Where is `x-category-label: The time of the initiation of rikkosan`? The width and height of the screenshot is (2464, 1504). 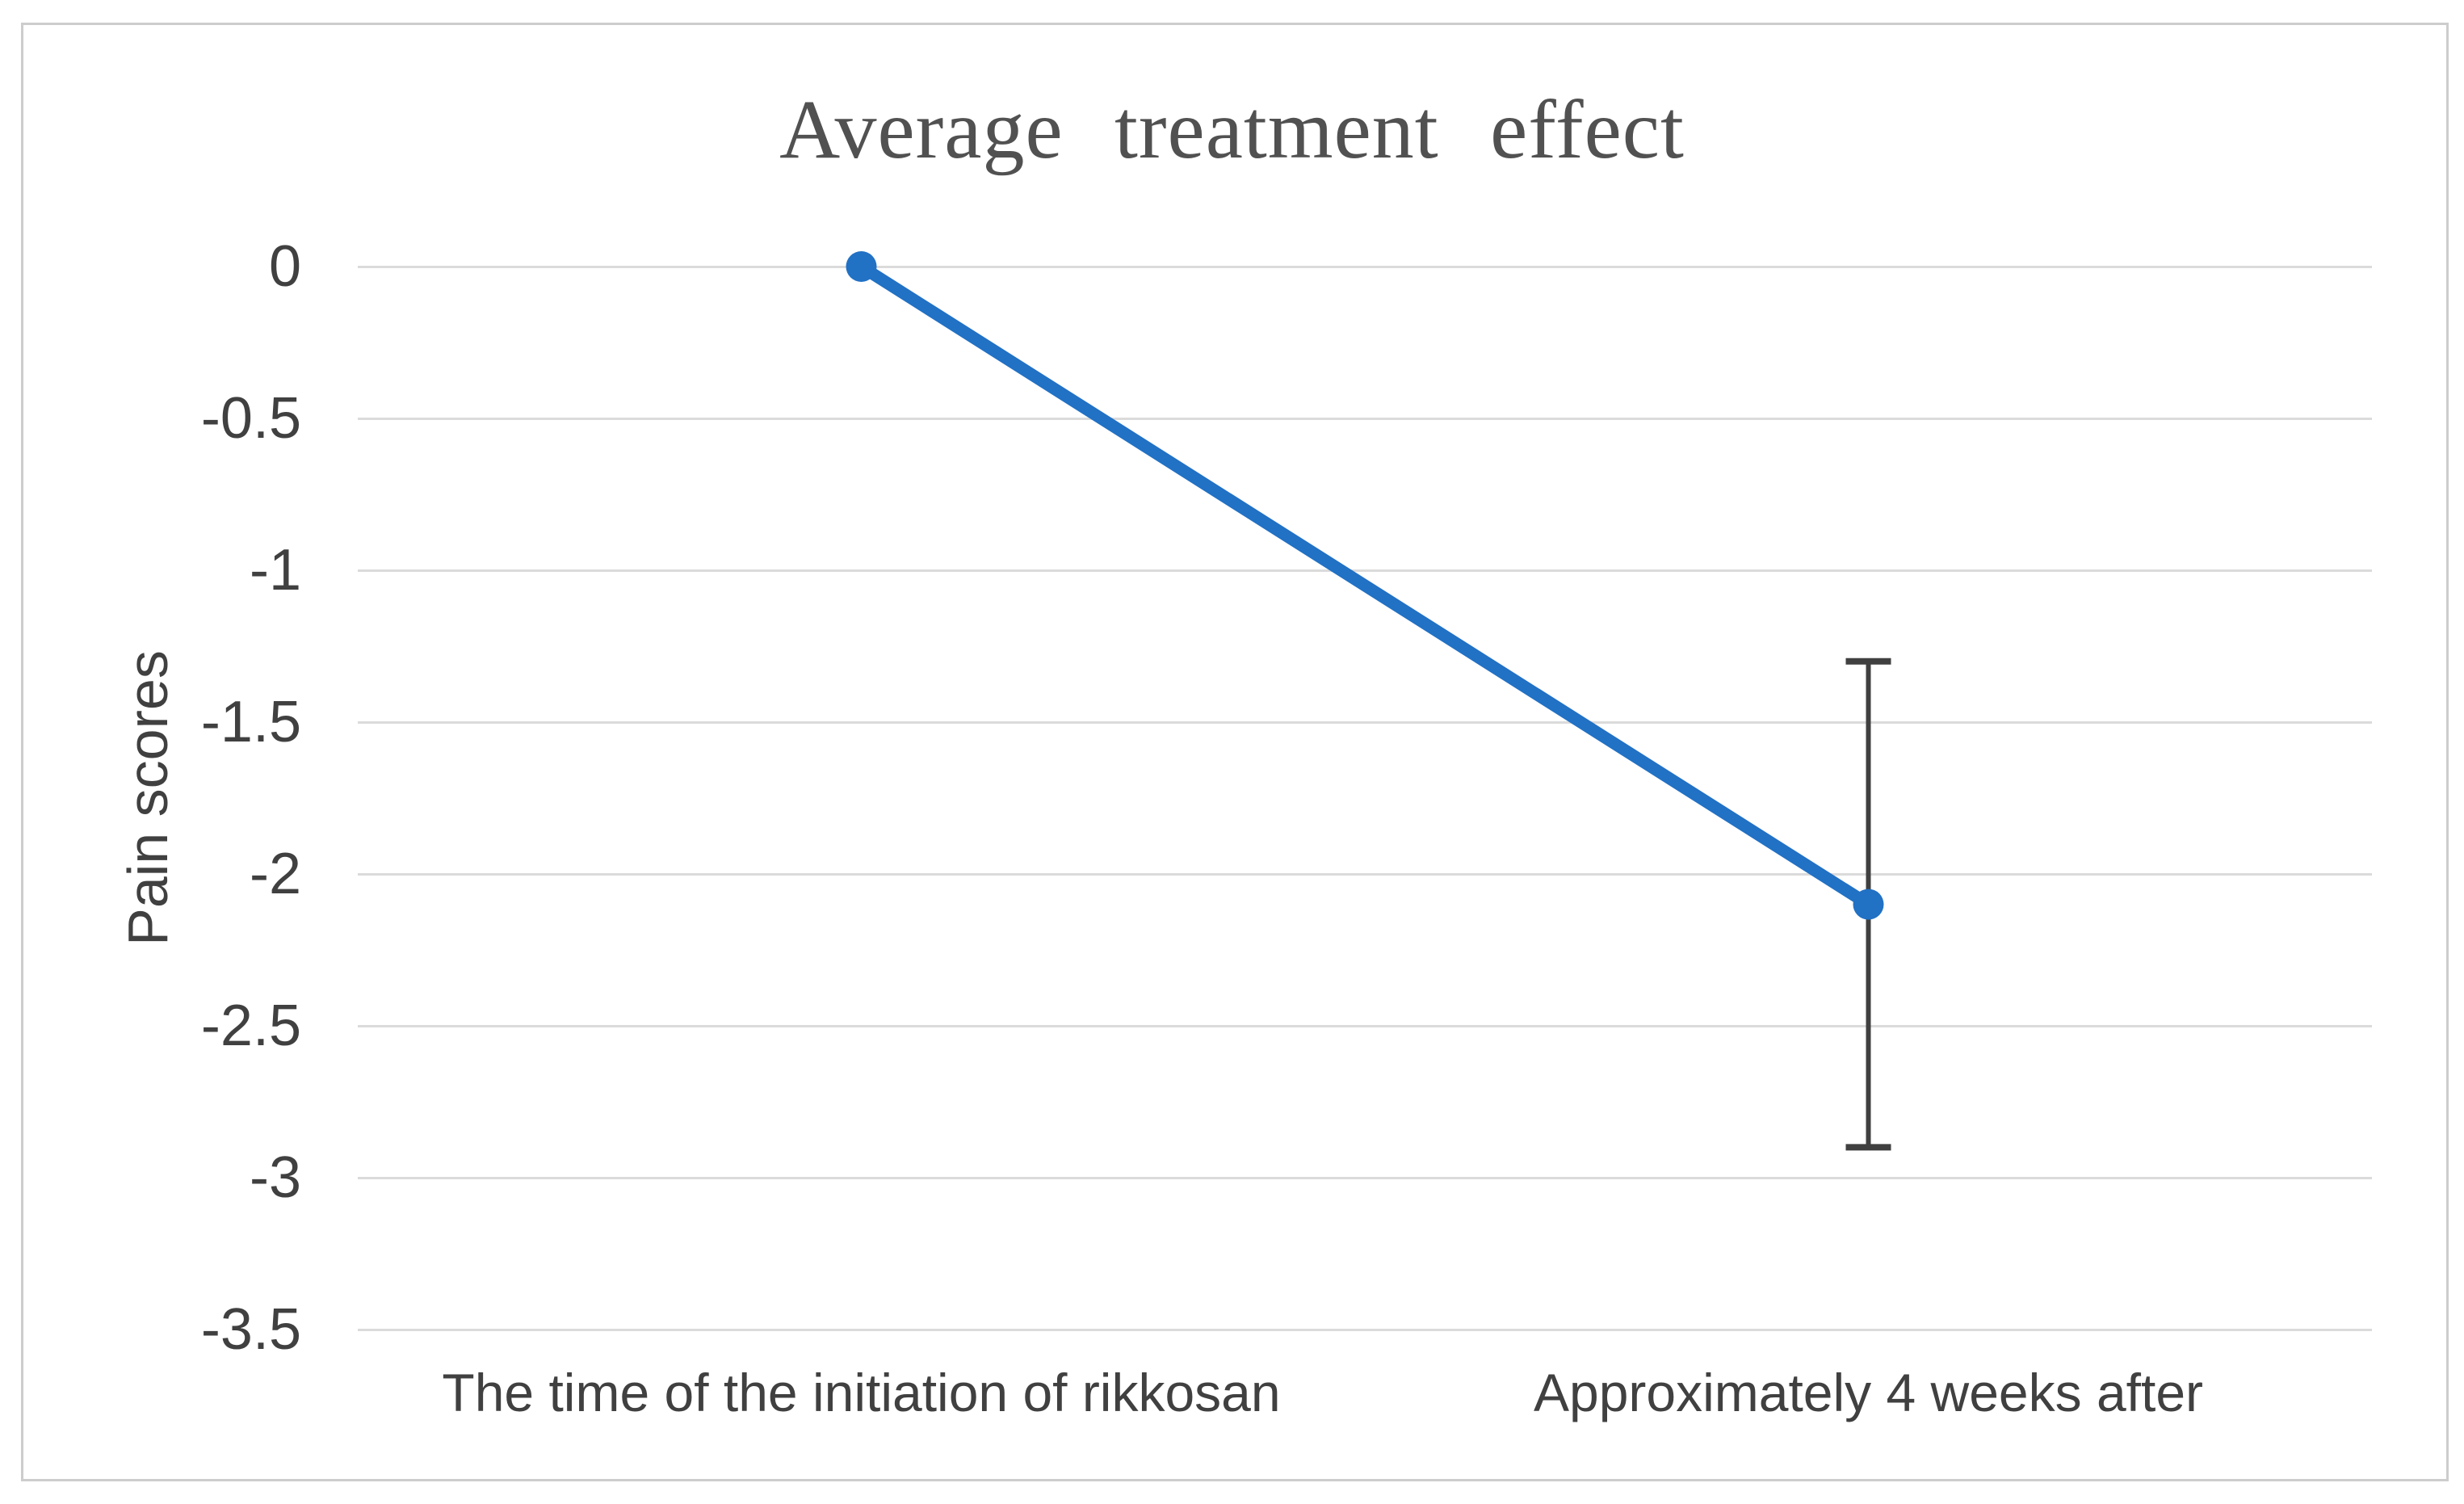 x-category-label: The time of the initiation of rikkosan is located at coordinates (861, 1392).